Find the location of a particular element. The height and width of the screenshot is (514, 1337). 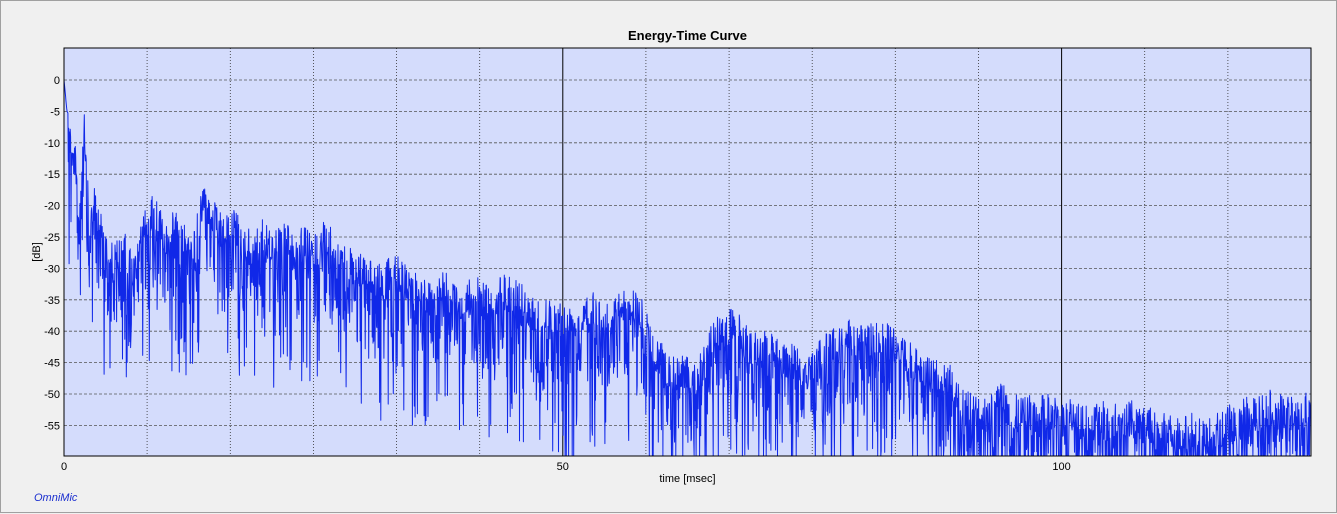

brand-label: OmniMic is located at coordinates (56, 498).